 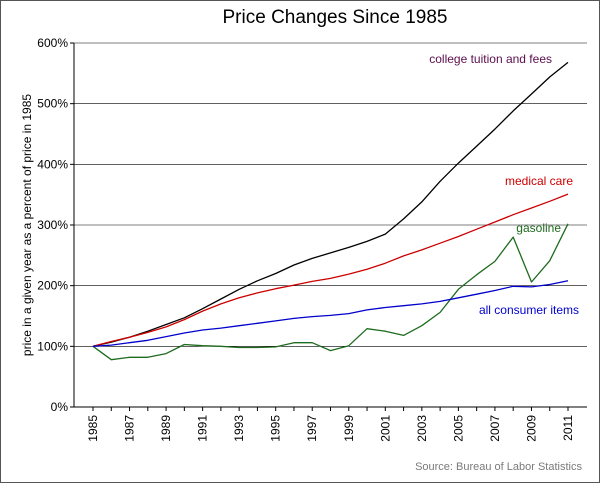 I want to click on series-label-medical-care: medical care, so click(x=539, y=181).